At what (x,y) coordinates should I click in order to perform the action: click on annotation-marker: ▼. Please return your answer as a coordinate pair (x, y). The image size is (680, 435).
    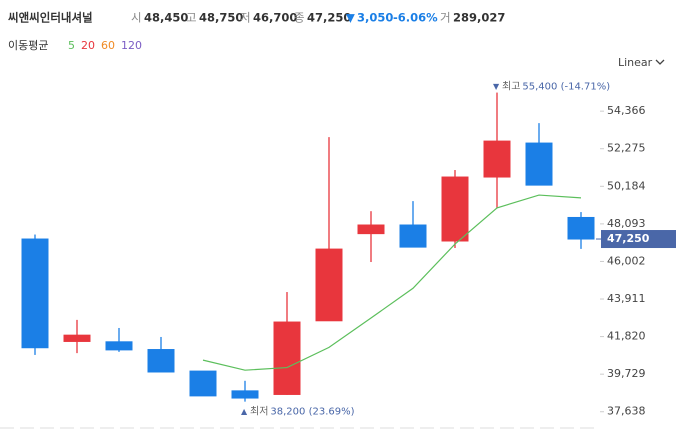
    Looking at the image, I should click on (496, 86).